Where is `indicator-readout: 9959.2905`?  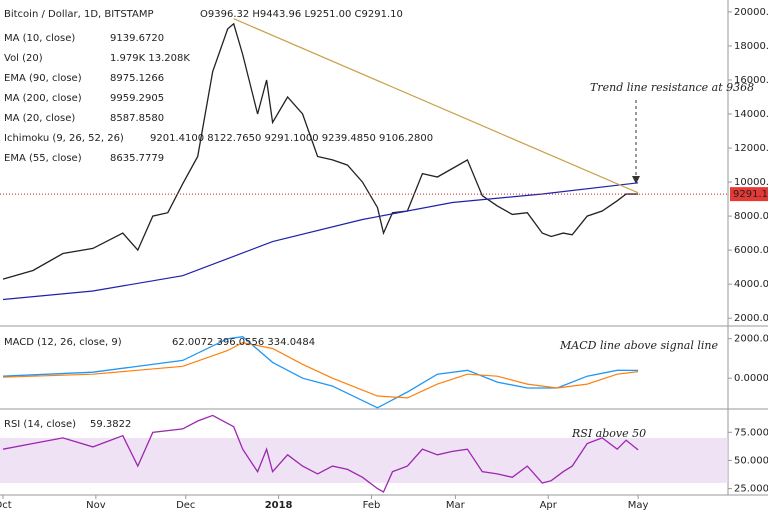 indicator-readout: 9959.2905 is located at coordinates (137, 98).